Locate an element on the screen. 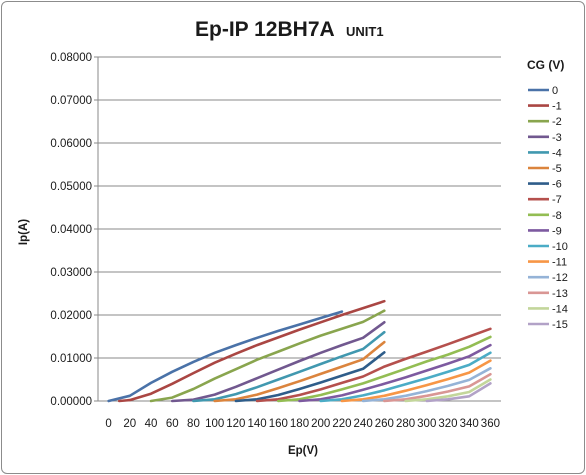 This screenshot has height=475, width=586. x-tick-label: 0 is located at coordinates (108, 424).